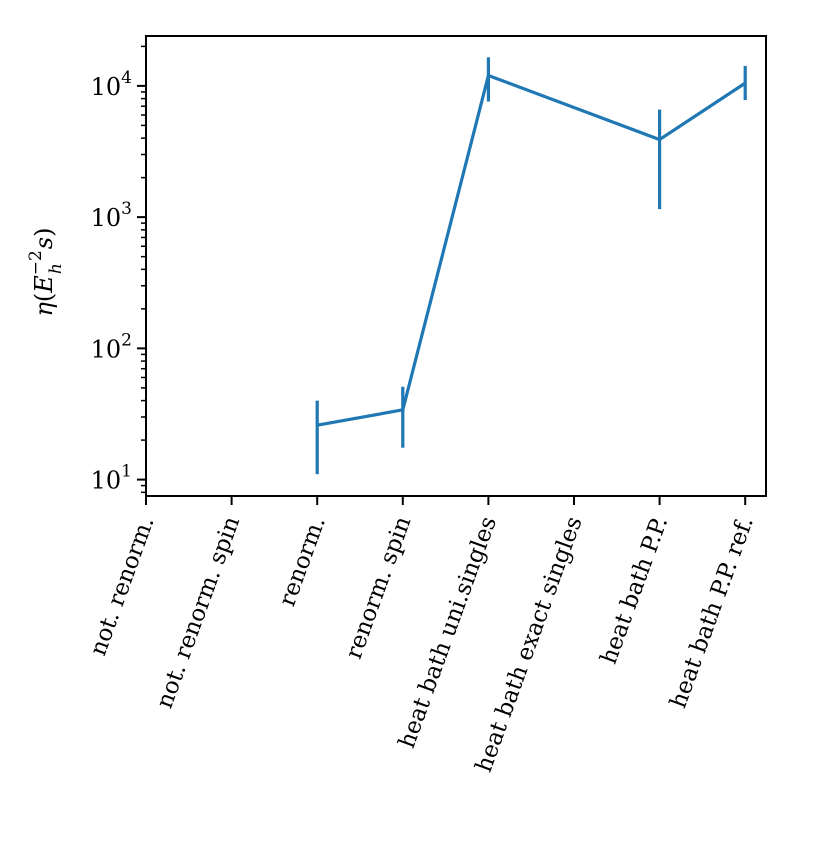 Image resolution: width=829 pixels, height=867 pixels. I want to click on y-tick-exponent: 4, so click(126, 78).